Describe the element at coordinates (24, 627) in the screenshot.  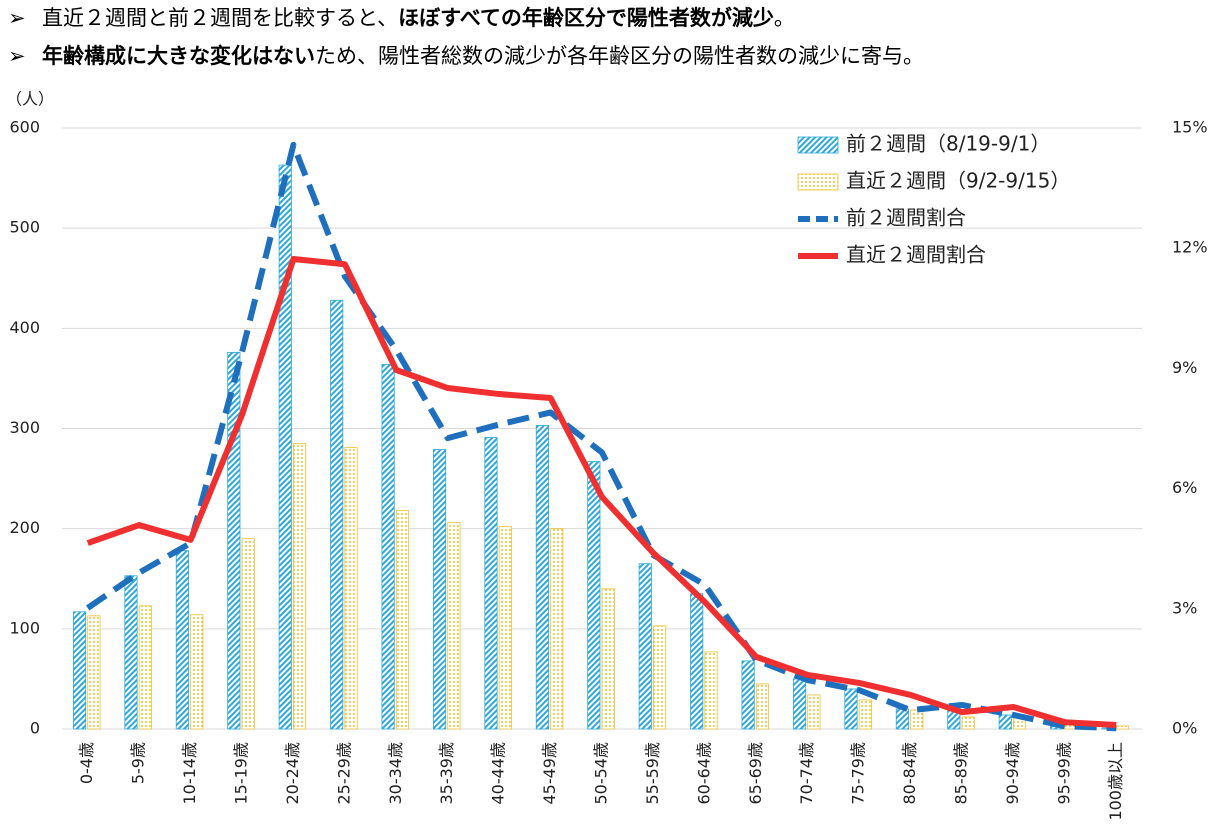
I see `y-tick-label: 100` at that location.